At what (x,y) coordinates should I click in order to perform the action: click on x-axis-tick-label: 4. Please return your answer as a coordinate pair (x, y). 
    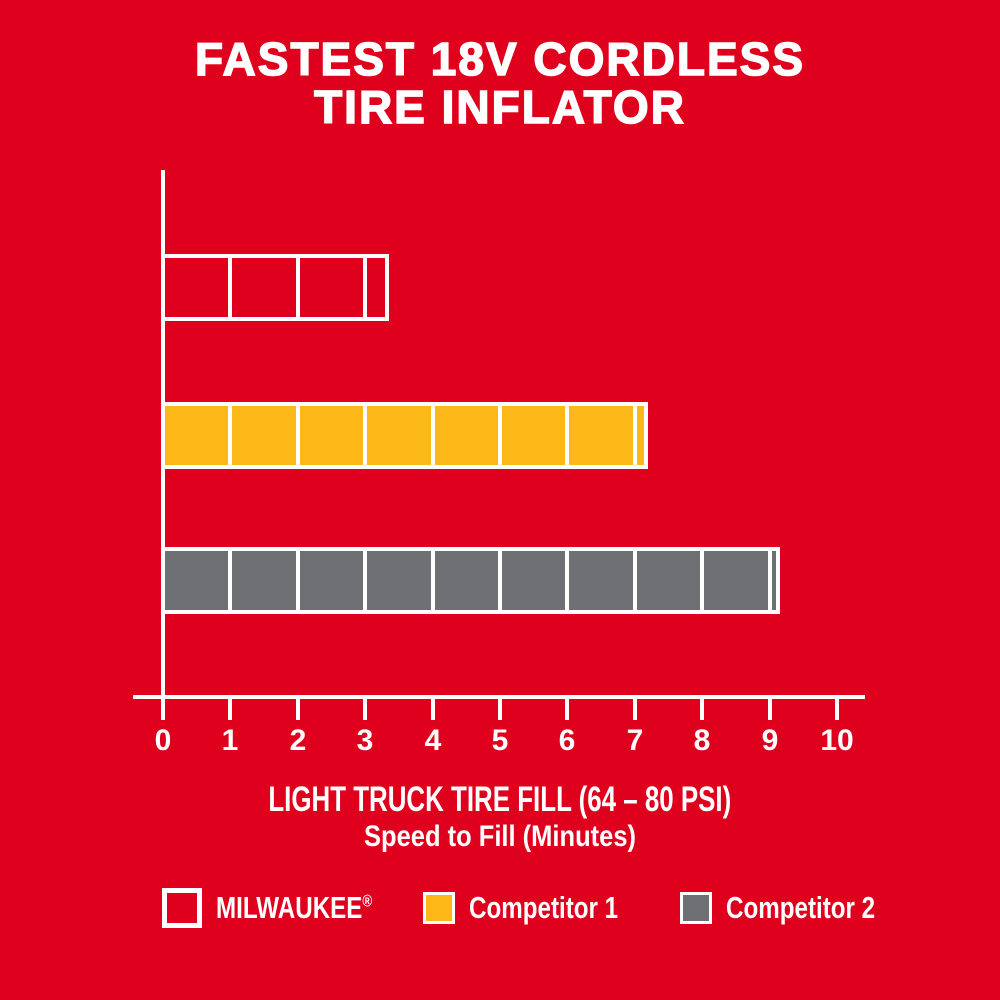
    Looking at the image, I should click on (433, 740).